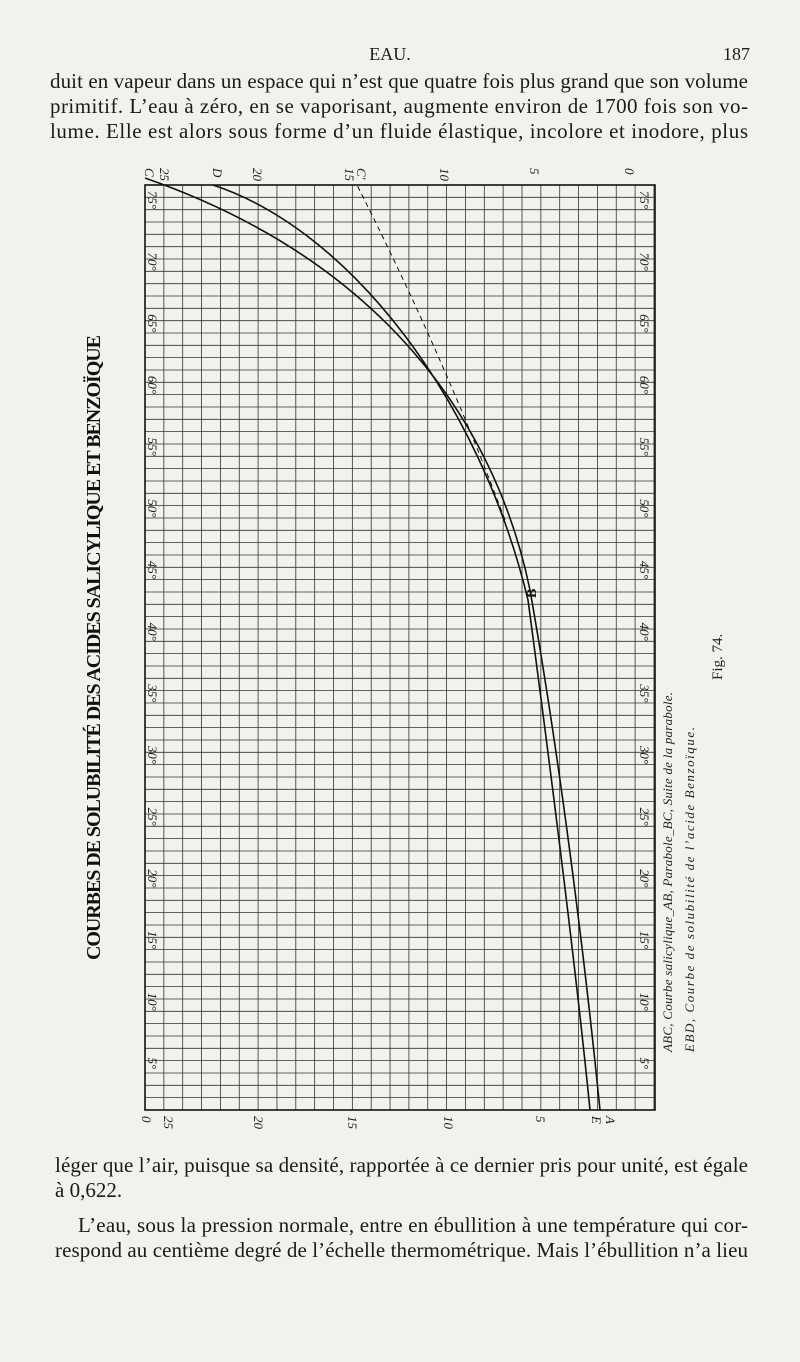  What do you see at coordinates (540, 1119) in the screenshot?
I see `bottom-label: 5` at bounding box center [540, 1119].